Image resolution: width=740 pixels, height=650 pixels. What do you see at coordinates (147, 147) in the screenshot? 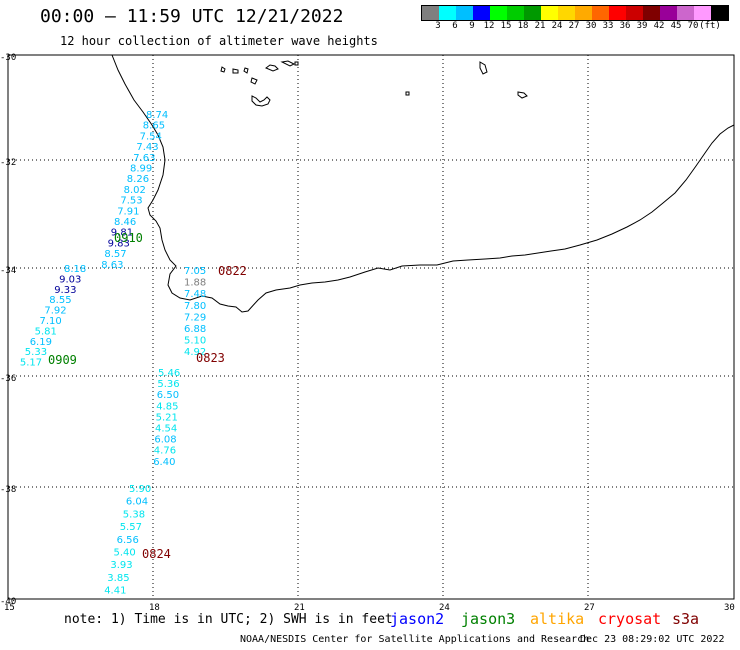
I see `wave-height-value: 7.43` at bounding box center [147, 147].